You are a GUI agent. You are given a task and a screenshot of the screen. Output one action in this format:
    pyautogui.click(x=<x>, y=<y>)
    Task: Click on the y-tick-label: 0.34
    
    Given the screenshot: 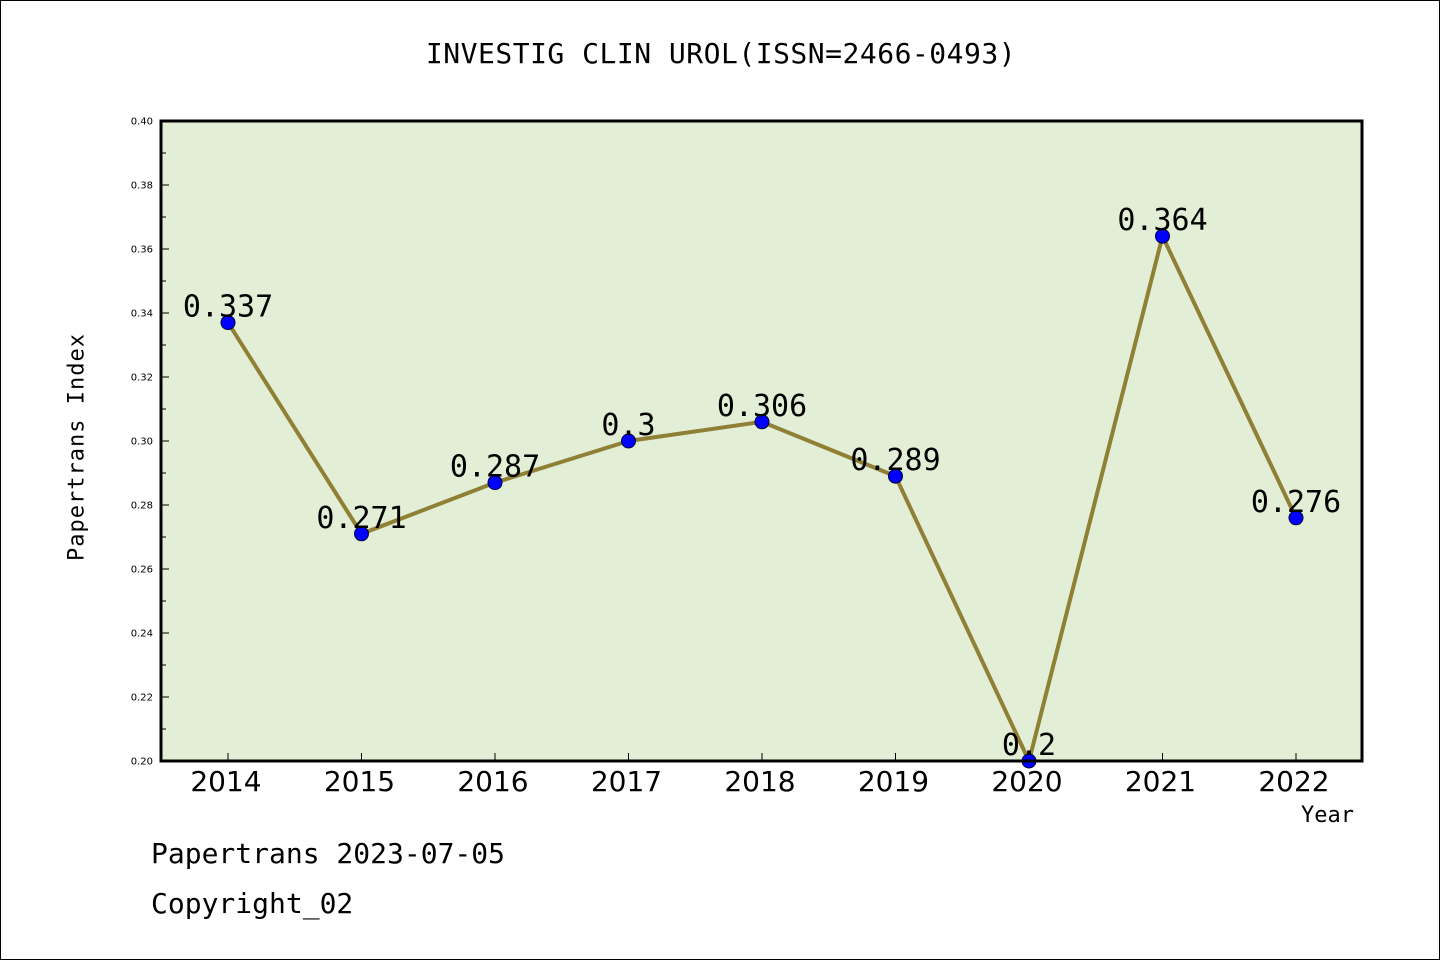 What is the action you would take?
    pyautogui.click(x=142, y=314)
    